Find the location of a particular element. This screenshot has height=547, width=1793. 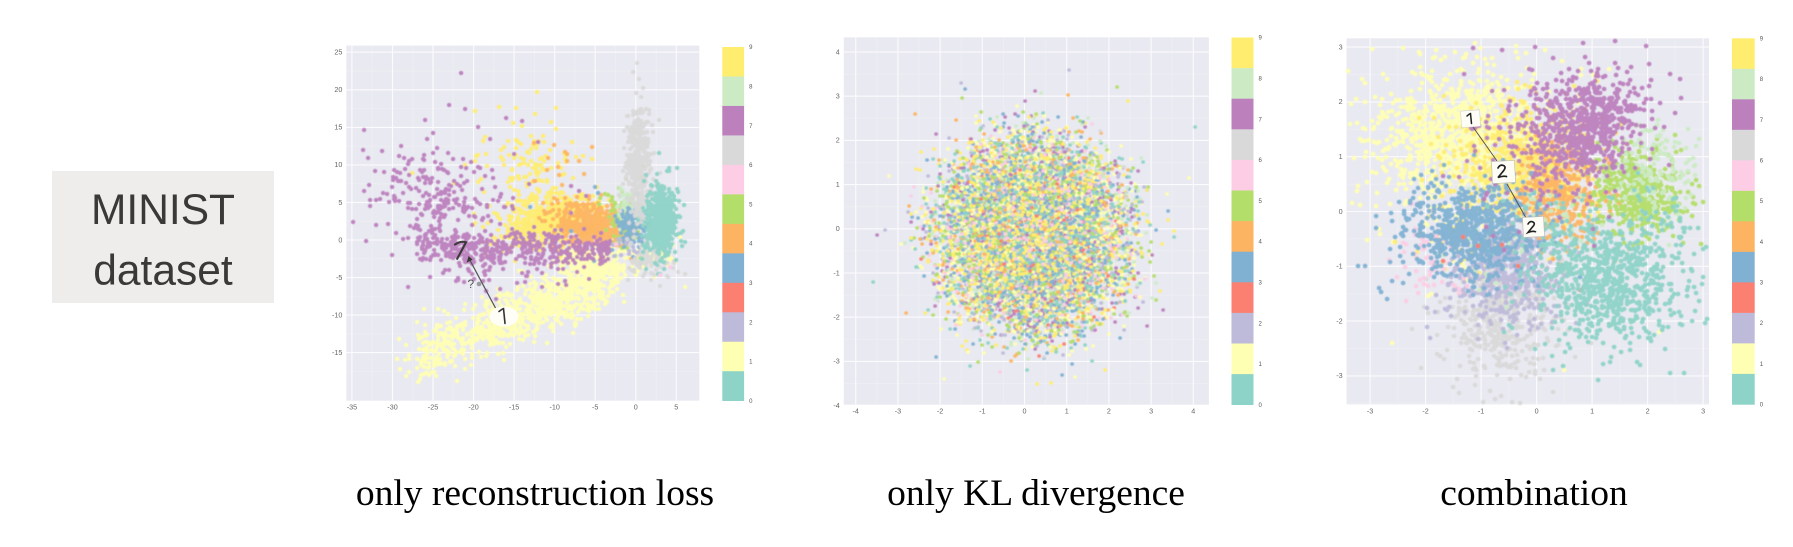

svg-text: only KL divergence is located at coordinates (1036, 493).